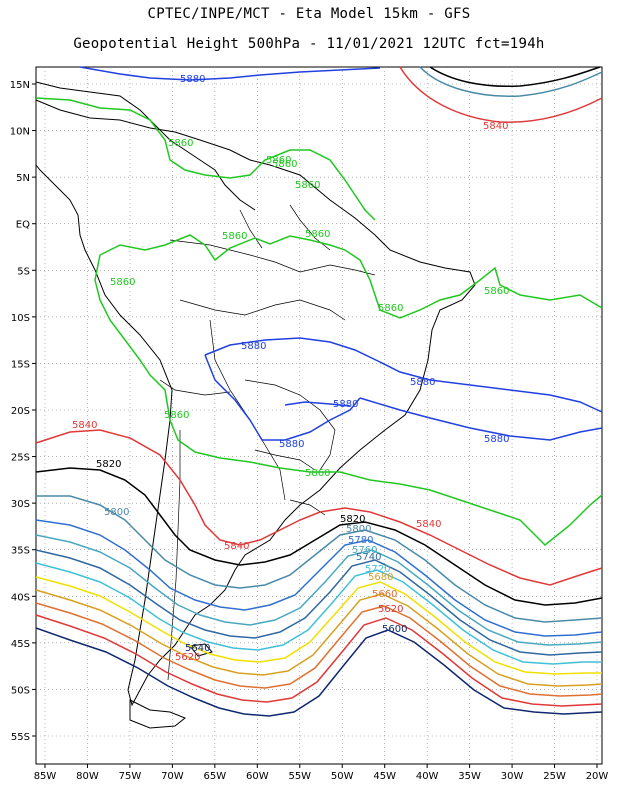 This screenshot has width=618, height=800. I want to click on lon-tick-label: 25W, so click(554, 776).